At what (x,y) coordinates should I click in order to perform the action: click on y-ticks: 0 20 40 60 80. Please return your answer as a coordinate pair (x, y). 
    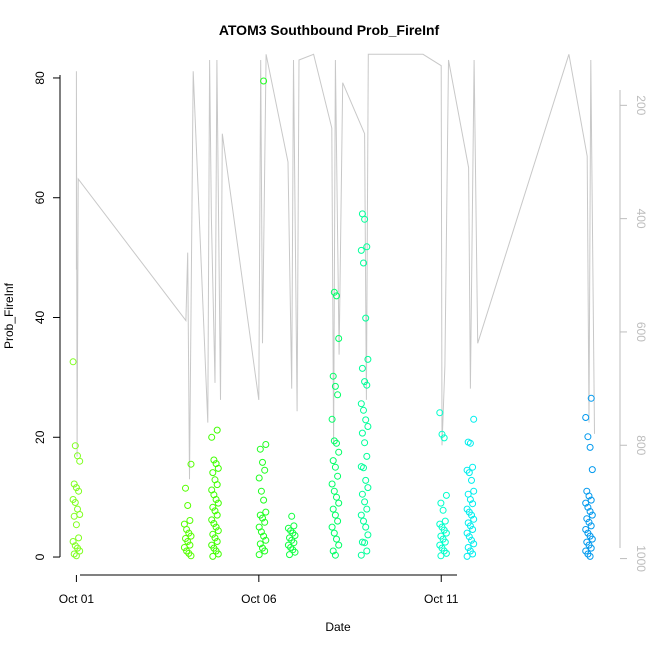
    Looking at the image, I should click on (46, 315).